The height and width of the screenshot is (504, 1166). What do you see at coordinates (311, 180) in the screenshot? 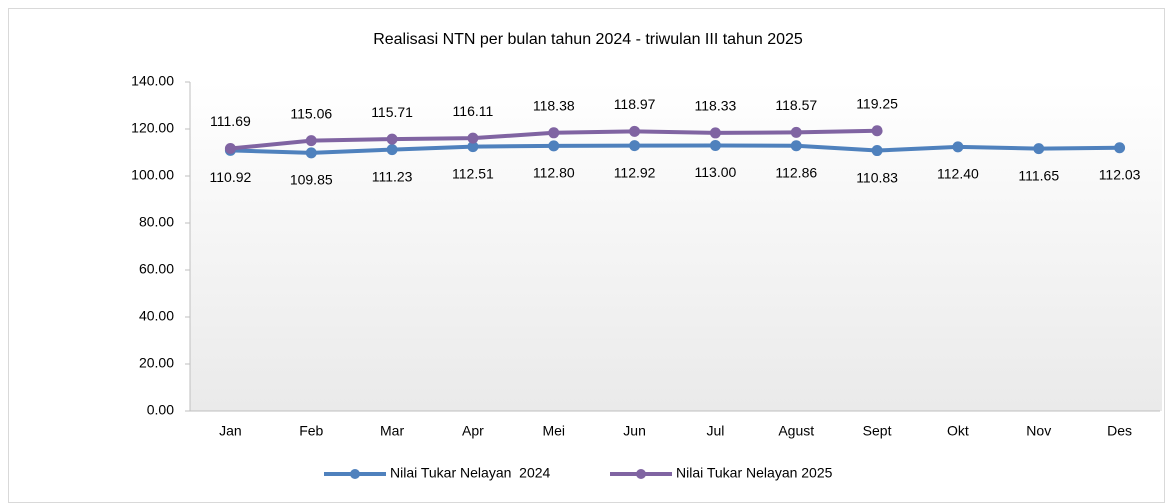
I see `data-label: 109.85` at bounding box center [311, 180].